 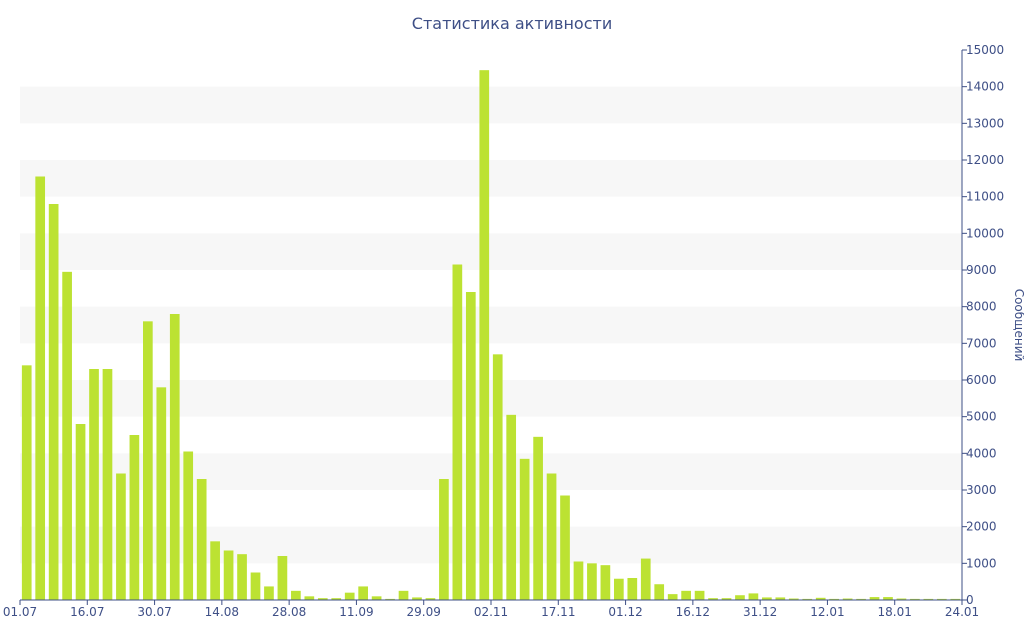 What do you see at coordinates (289, 612) in the screenshot?
I see `x-tick-label: 28.08` at bounding box center [289, 612].